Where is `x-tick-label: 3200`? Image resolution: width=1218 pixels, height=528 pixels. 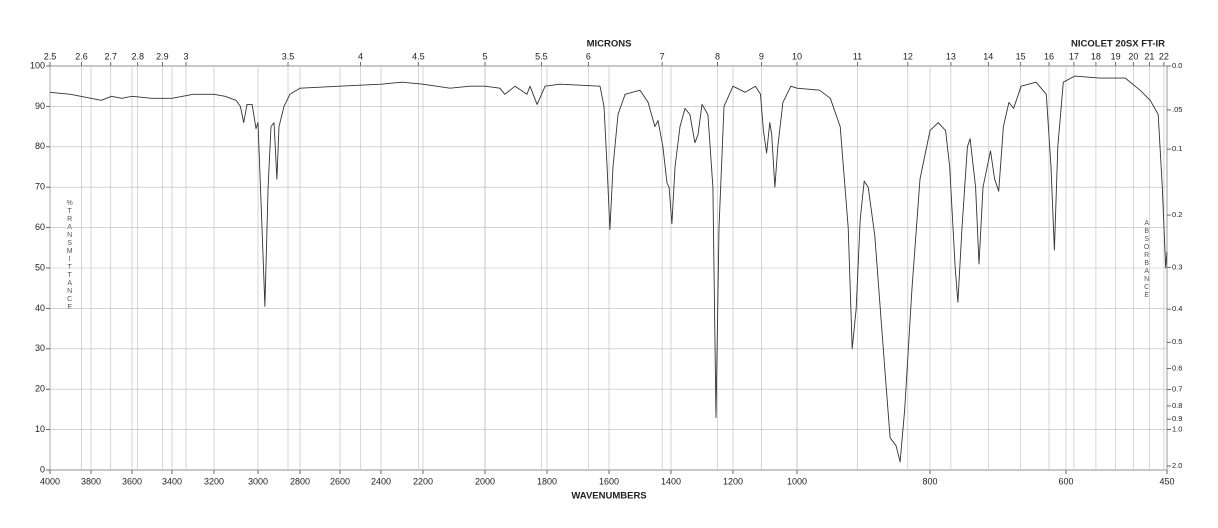
x-tick-label: 3200 is located at coordinates (214, 481).